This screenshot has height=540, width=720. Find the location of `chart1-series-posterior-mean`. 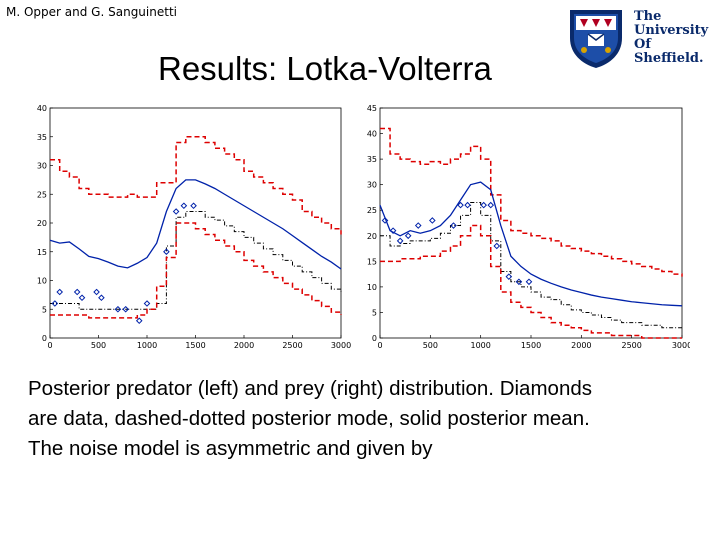

chart1-series-posterior-mean is located at coordinates (531, 244).